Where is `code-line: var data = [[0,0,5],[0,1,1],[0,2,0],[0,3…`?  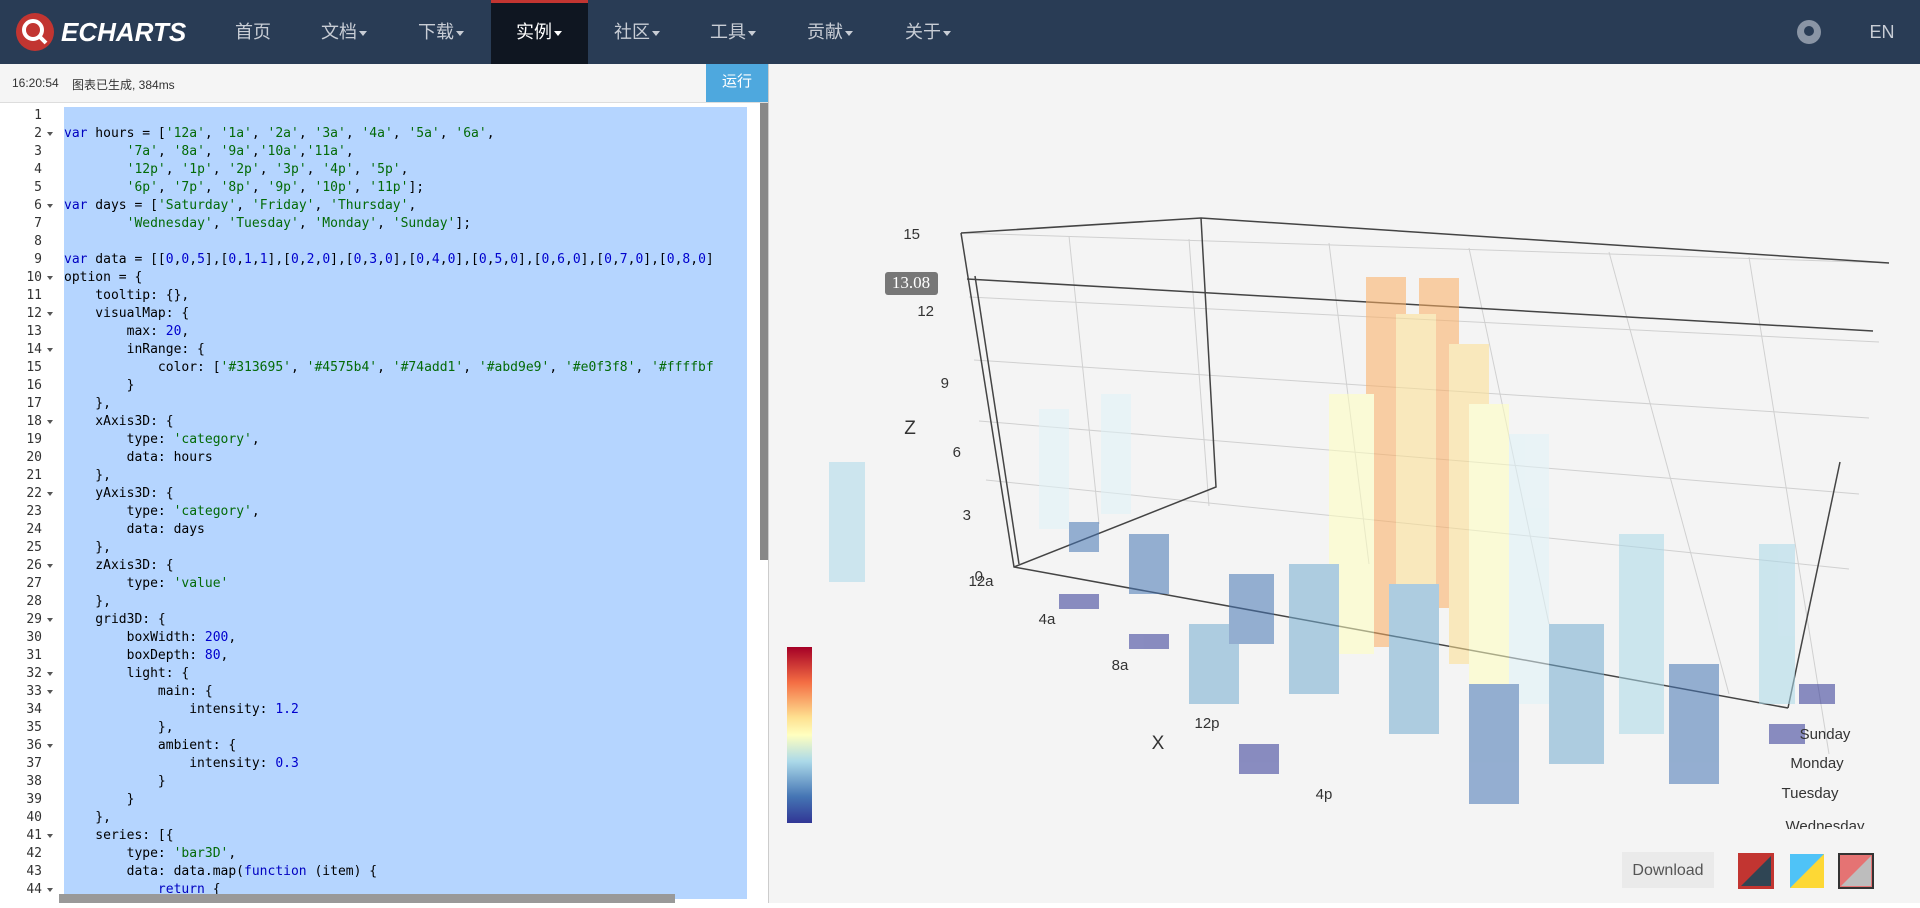
code-line: var data = [[0,0,5],[0,1,1],[0,2,0],[0,3… is located at coordinates (405, 260).